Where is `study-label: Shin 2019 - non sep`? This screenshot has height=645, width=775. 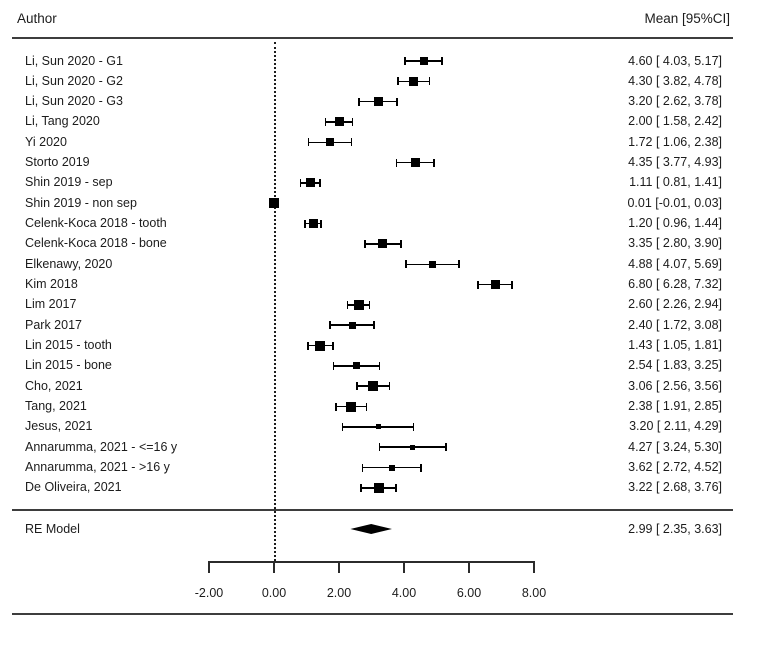
study-label: Shin 2019 - non sep is located at coordinates (81, 202).